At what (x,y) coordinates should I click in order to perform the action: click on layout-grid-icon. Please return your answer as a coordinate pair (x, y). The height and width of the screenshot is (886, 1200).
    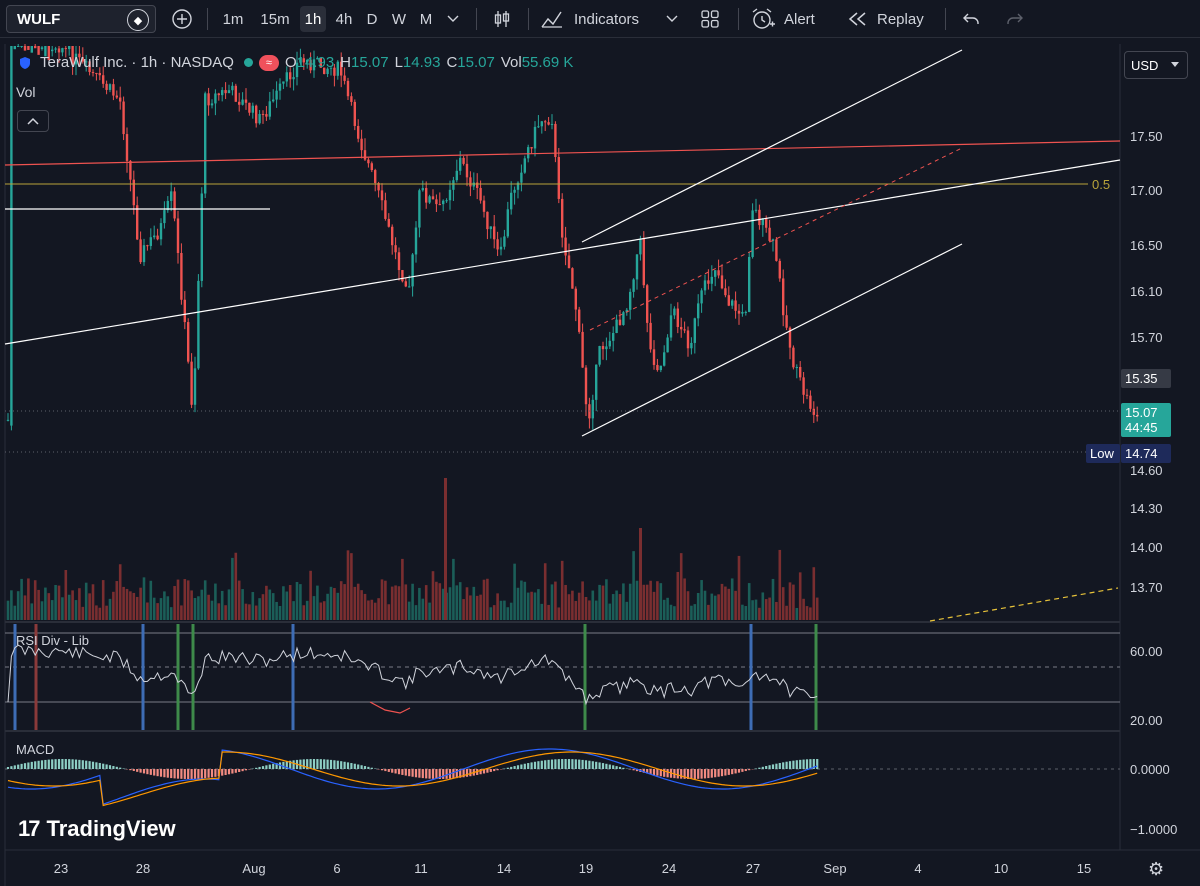
    Looking at the image, I should click on (710, 19).